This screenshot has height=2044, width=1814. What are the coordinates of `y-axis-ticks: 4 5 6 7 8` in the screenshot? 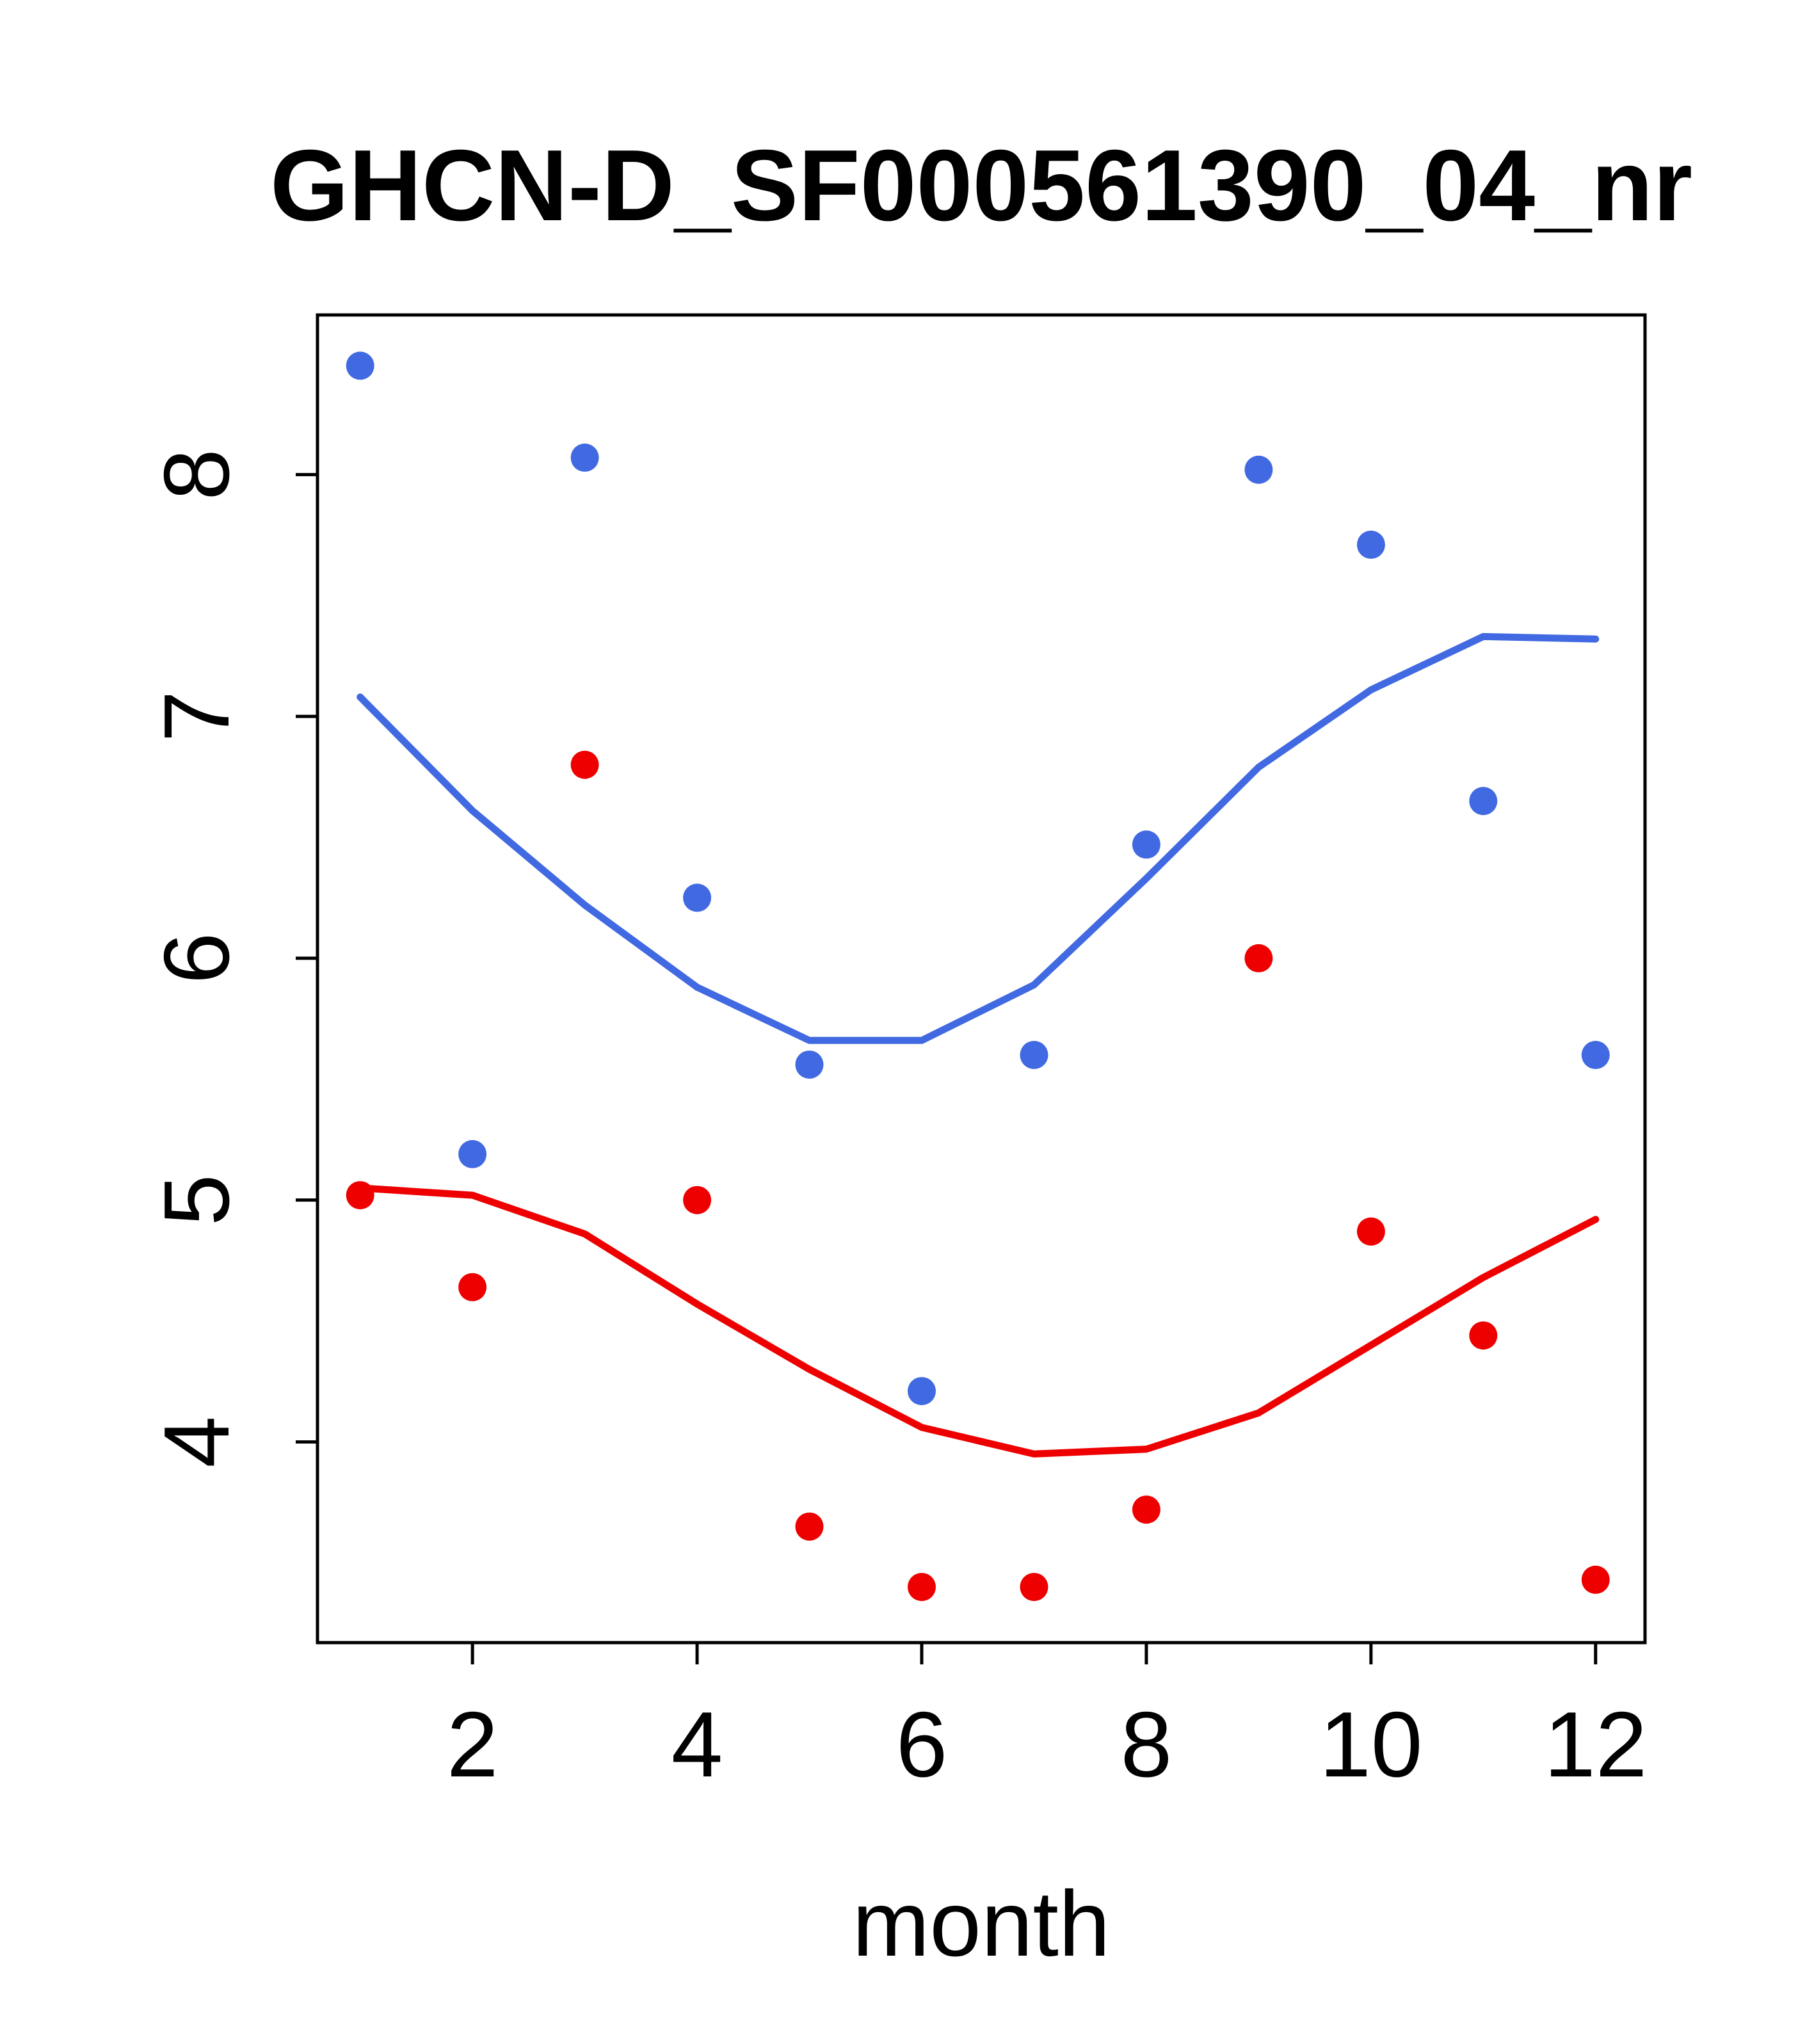 It's located at (231, 958).